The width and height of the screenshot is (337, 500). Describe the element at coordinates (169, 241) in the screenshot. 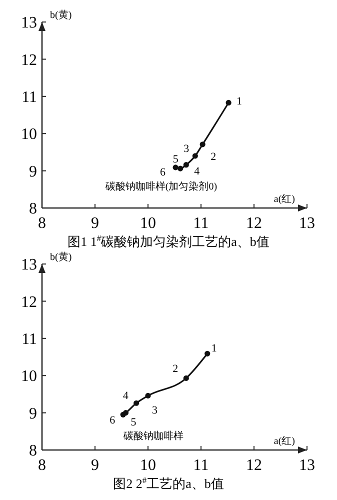

I see `text: 图1 1$^{#}$碳酸钠加匀染剂工艺的a、b值` at that location.